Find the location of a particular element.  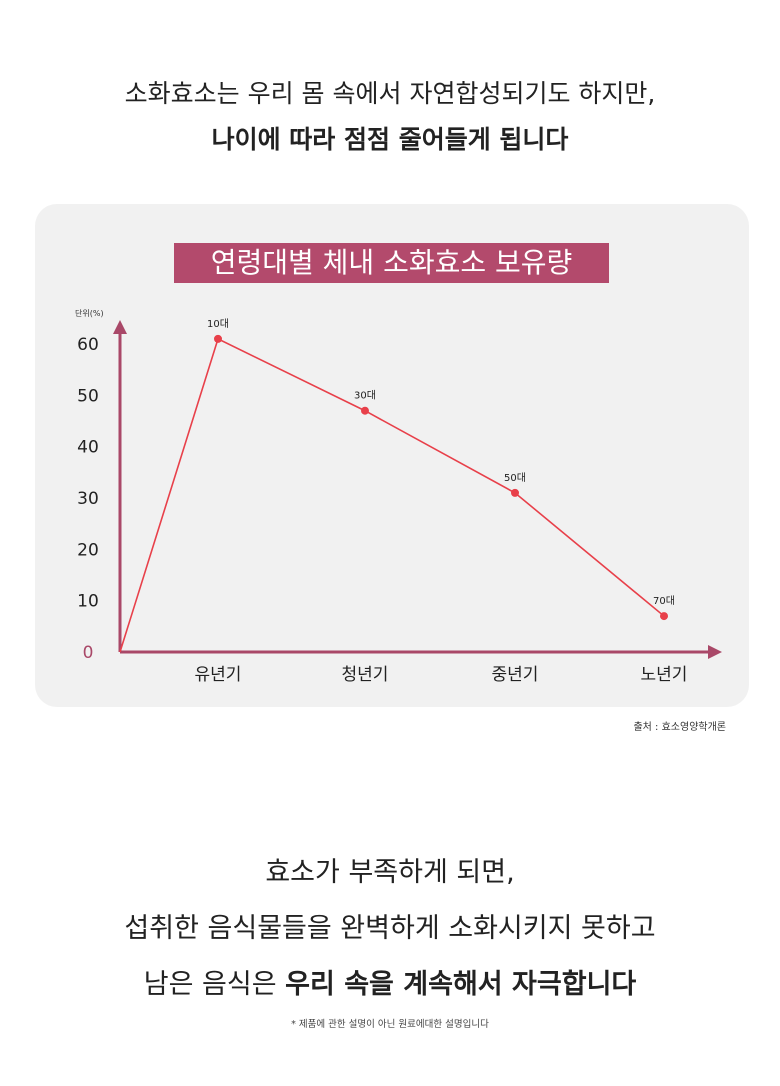

chart-title: 연령대별 체내 소화효소 보유량 is located at coordinates (391, 263).